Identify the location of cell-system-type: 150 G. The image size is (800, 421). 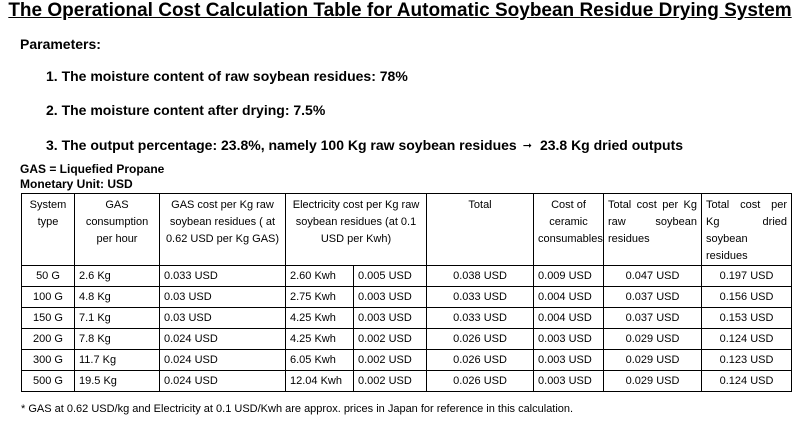
(48, 318).